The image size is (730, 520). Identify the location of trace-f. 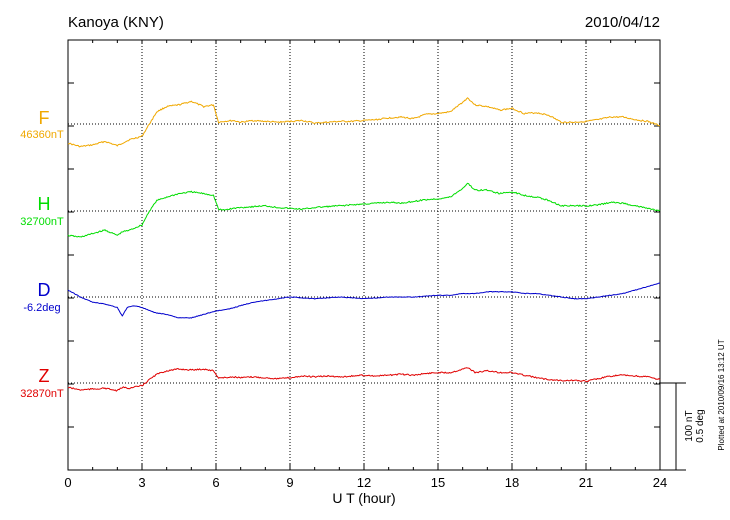
(363, 122).